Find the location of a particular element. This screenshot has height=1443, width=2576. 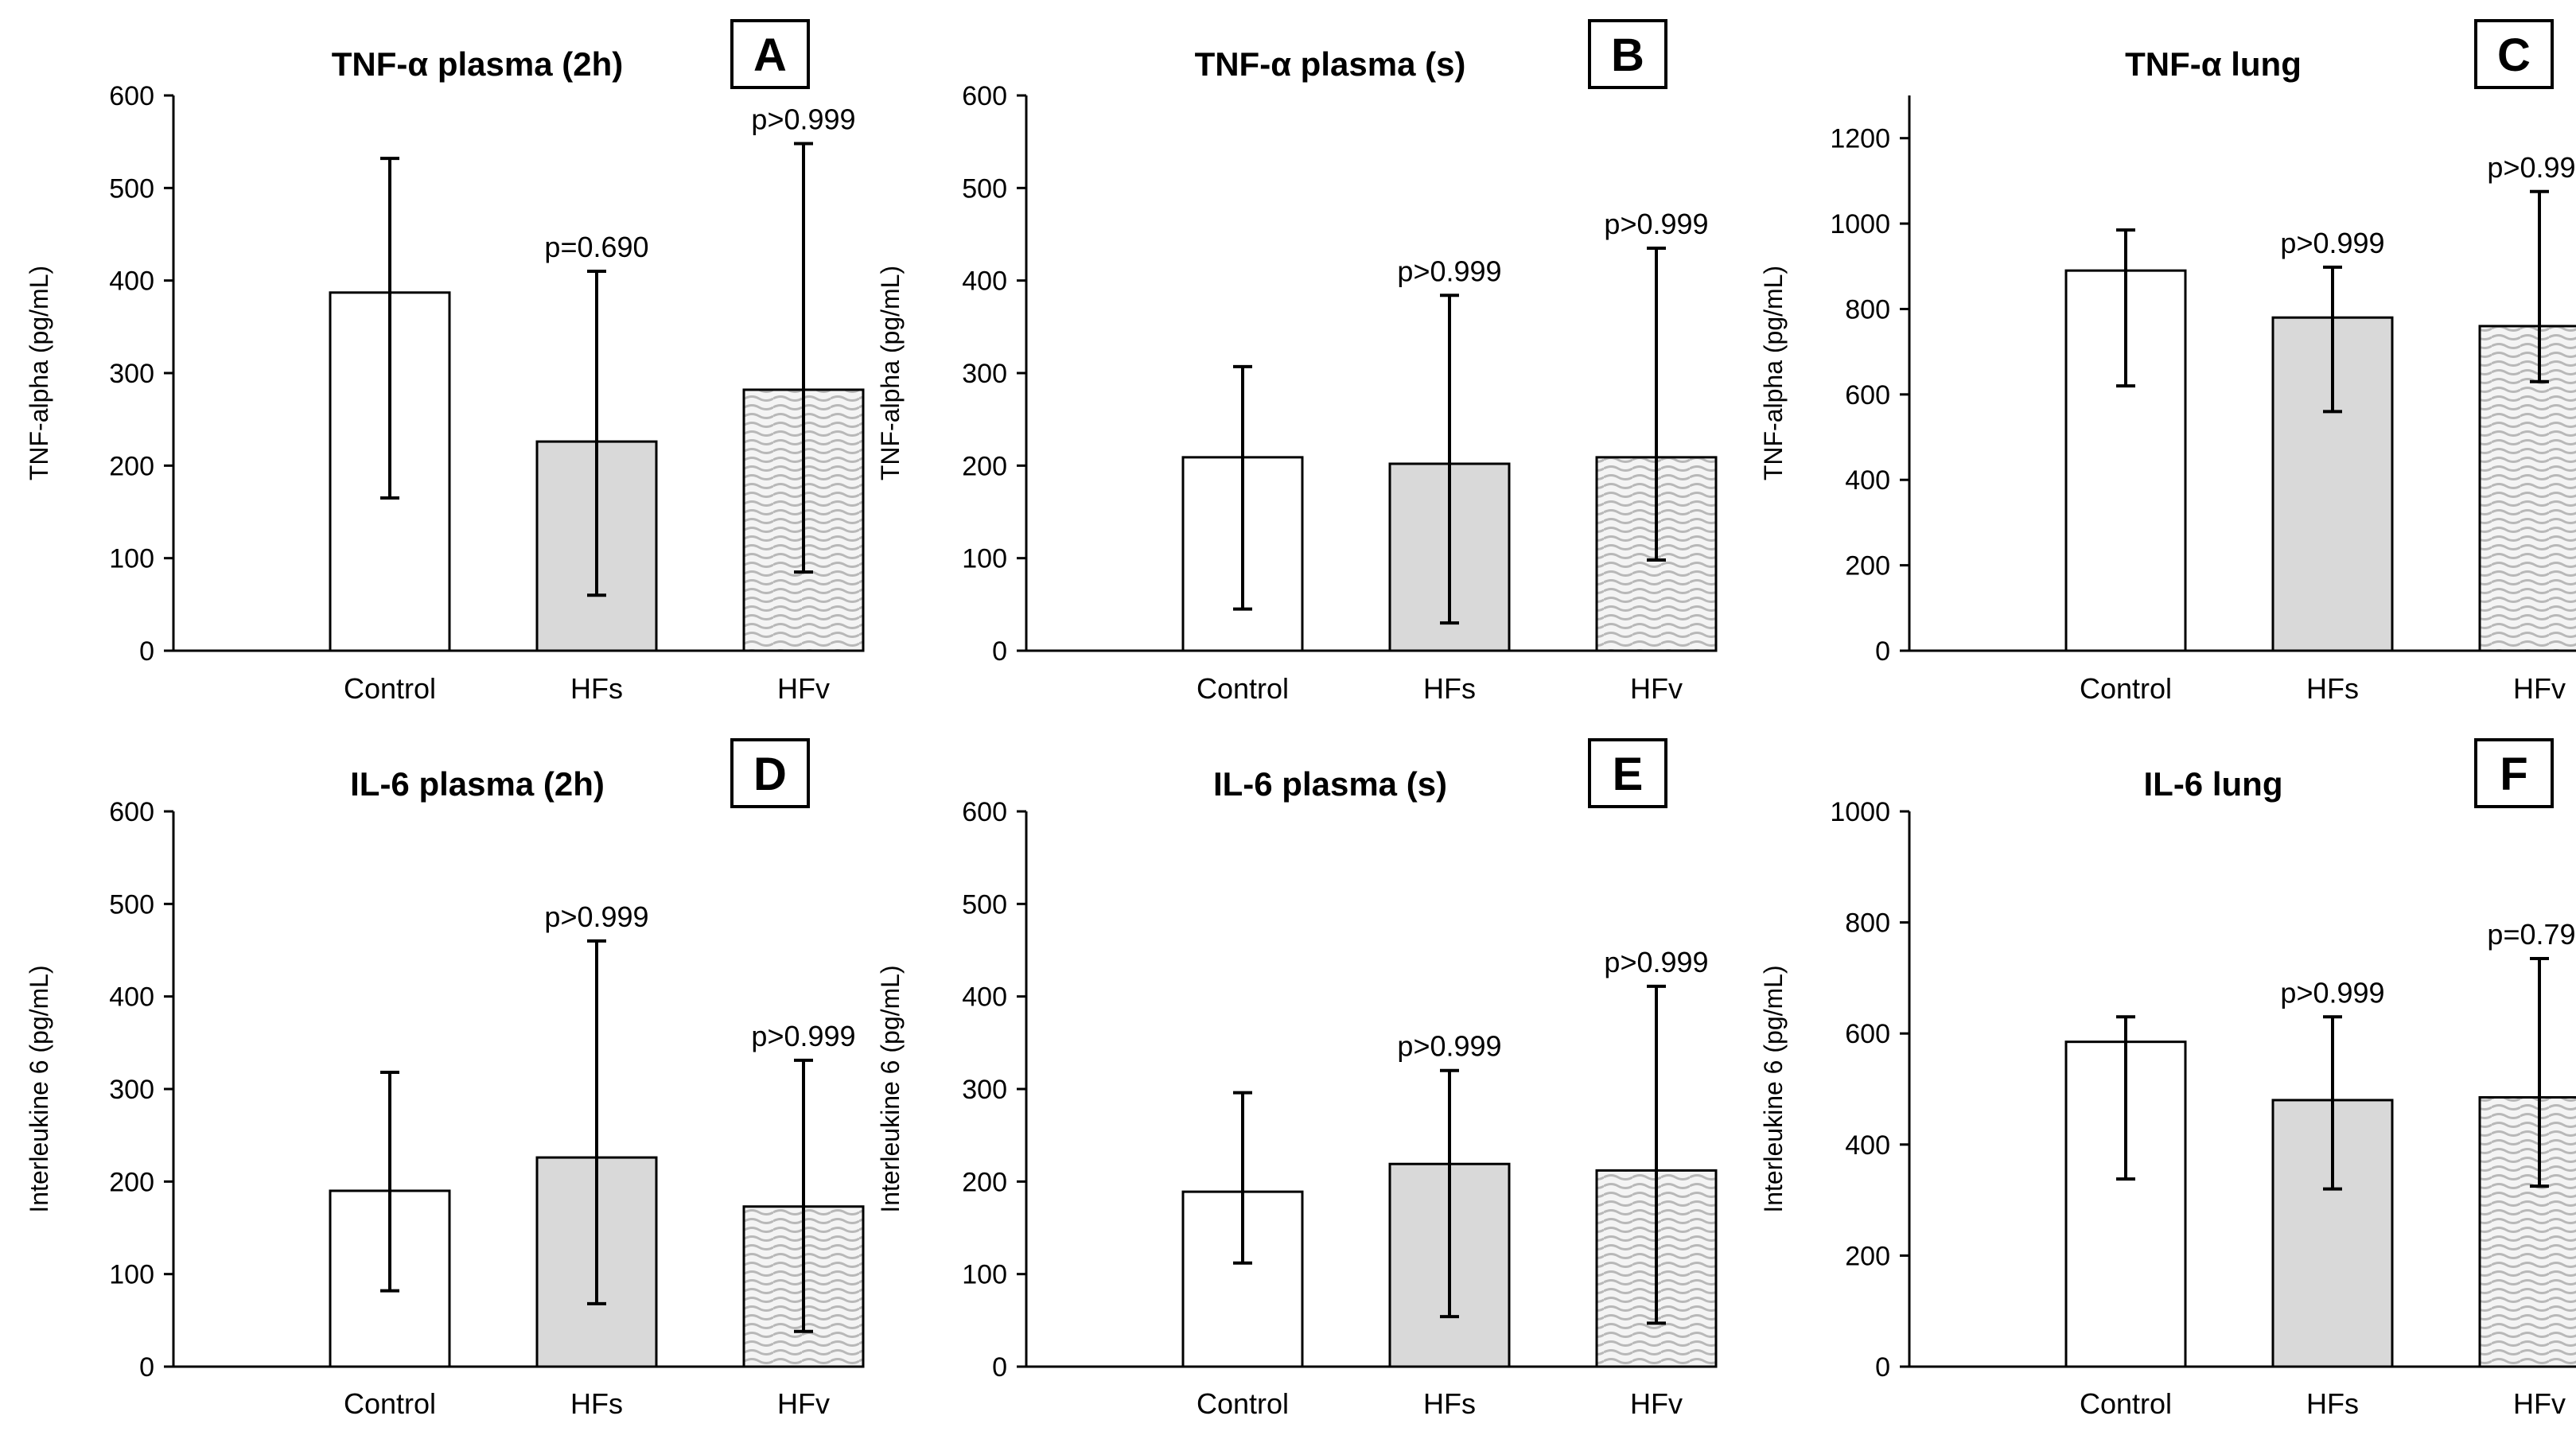

chart-title: IL-6 lung is located at coordinates (2214, 784).